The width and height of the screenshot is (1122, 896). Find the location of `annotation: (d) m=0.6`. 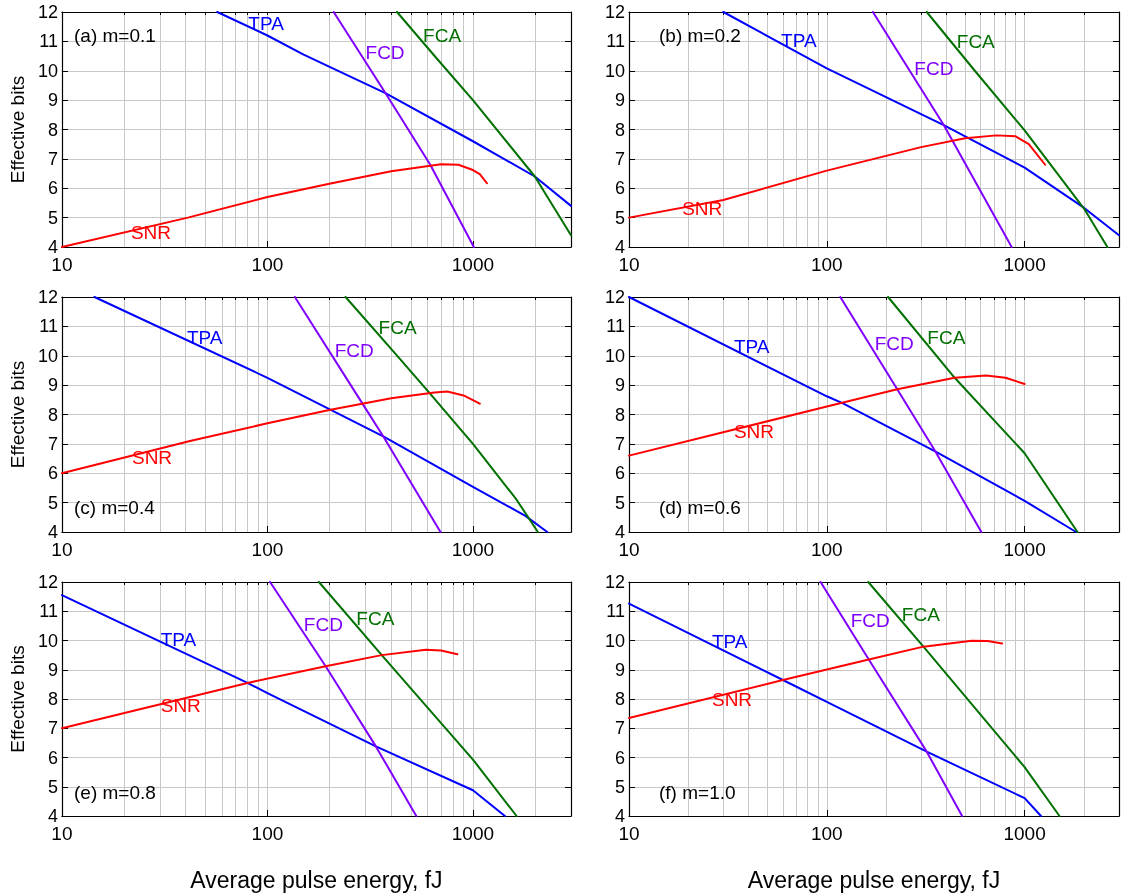

annotation: (d) m=0.6 is located at coordinates (700, 507).